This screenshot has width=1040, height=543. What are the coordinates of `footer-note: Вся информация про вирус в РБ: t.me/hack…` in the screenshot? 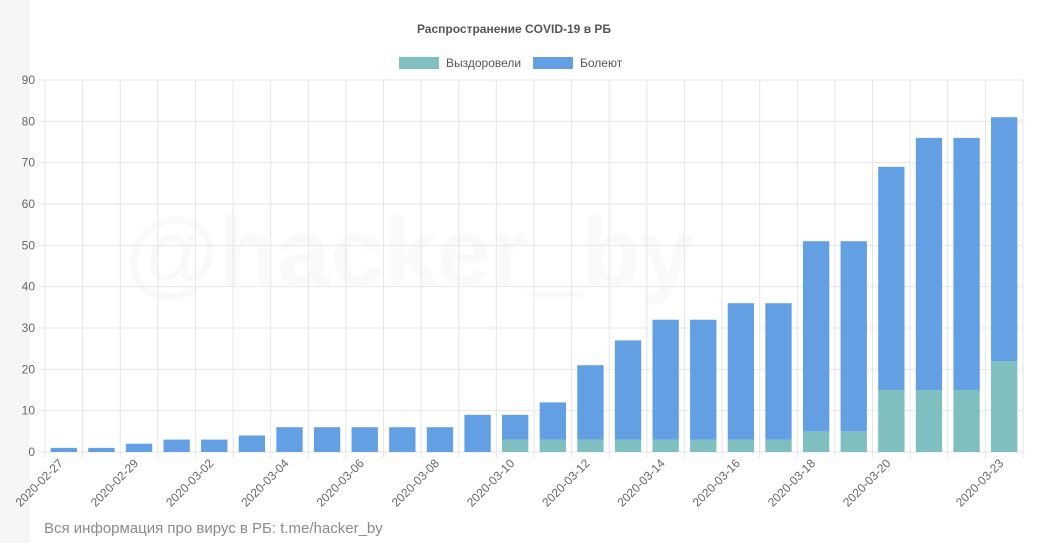 It's located at (213, 528).